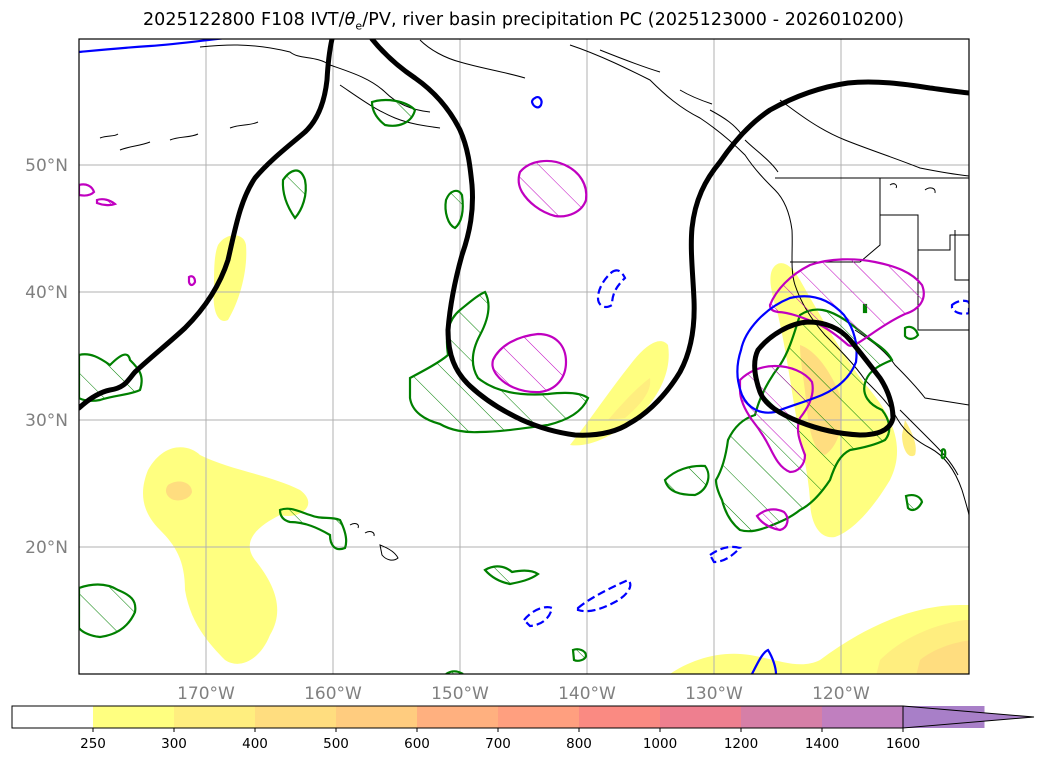 This screenshot has width=1047, height=767. What do you see at coordinates (741, 744) in the screenshot?
I see `colorbar-tick-label: 1200` at bounding box center [741, 744].